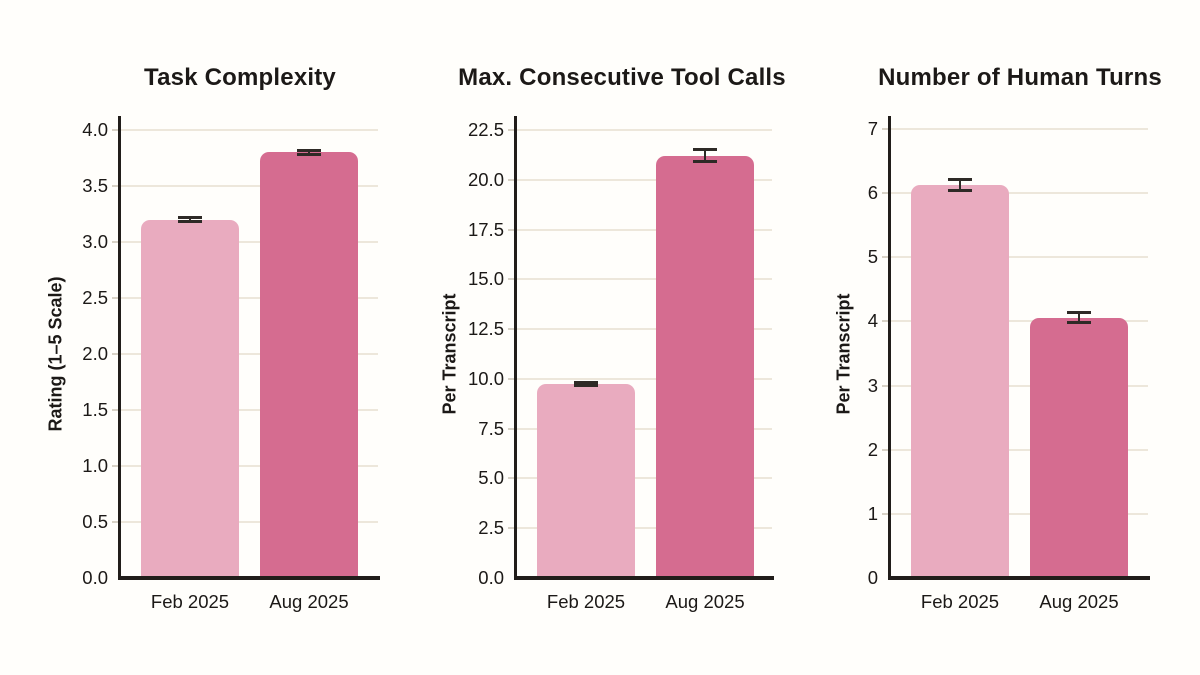 The image size is (1200, 675). I want to click on y-tick-label: 0.5, so click(95, 521).